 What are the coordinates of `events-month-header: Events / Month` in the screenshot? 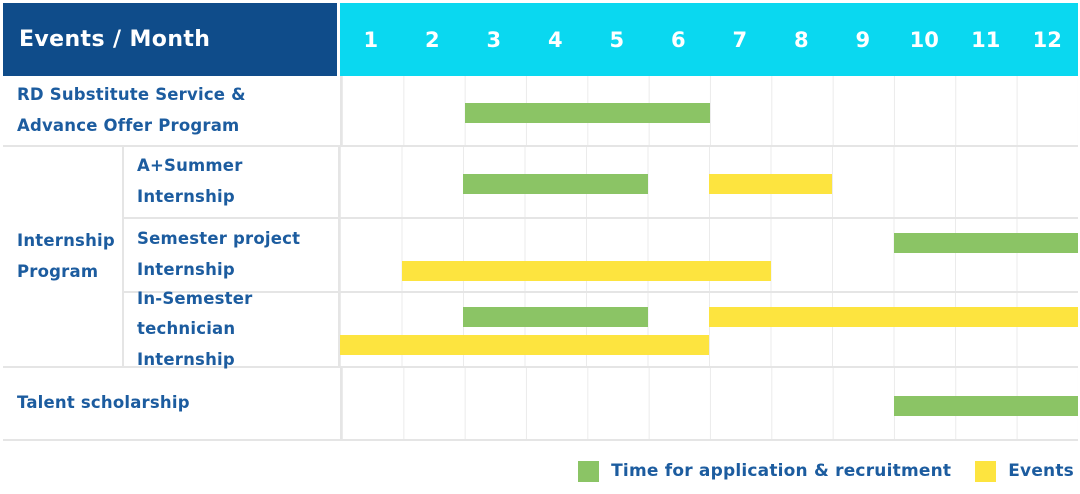 It's located at (171, 39).